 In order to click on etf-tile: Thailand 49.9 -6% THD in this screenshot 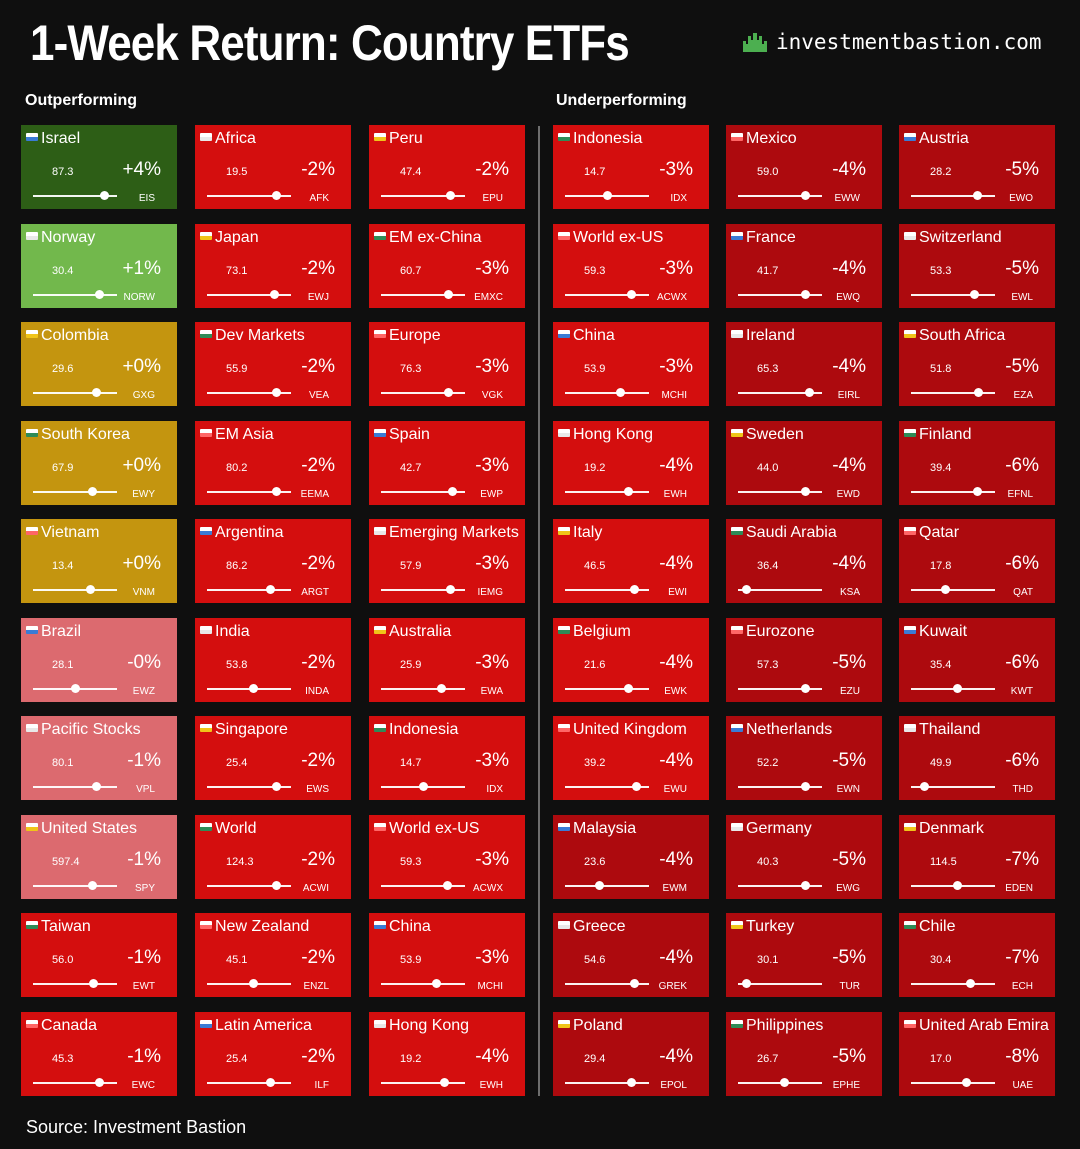, I will do `click(977, 758)`.